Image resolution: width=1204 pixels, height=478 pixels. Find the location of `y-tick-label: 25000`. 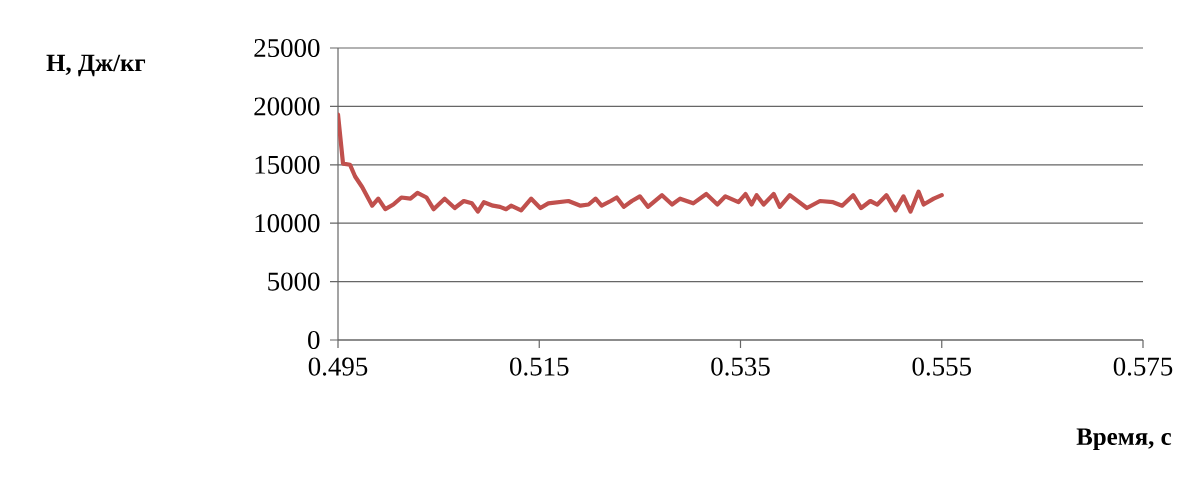

y-tick-label: 25000 is located at coordinates (287, 48).